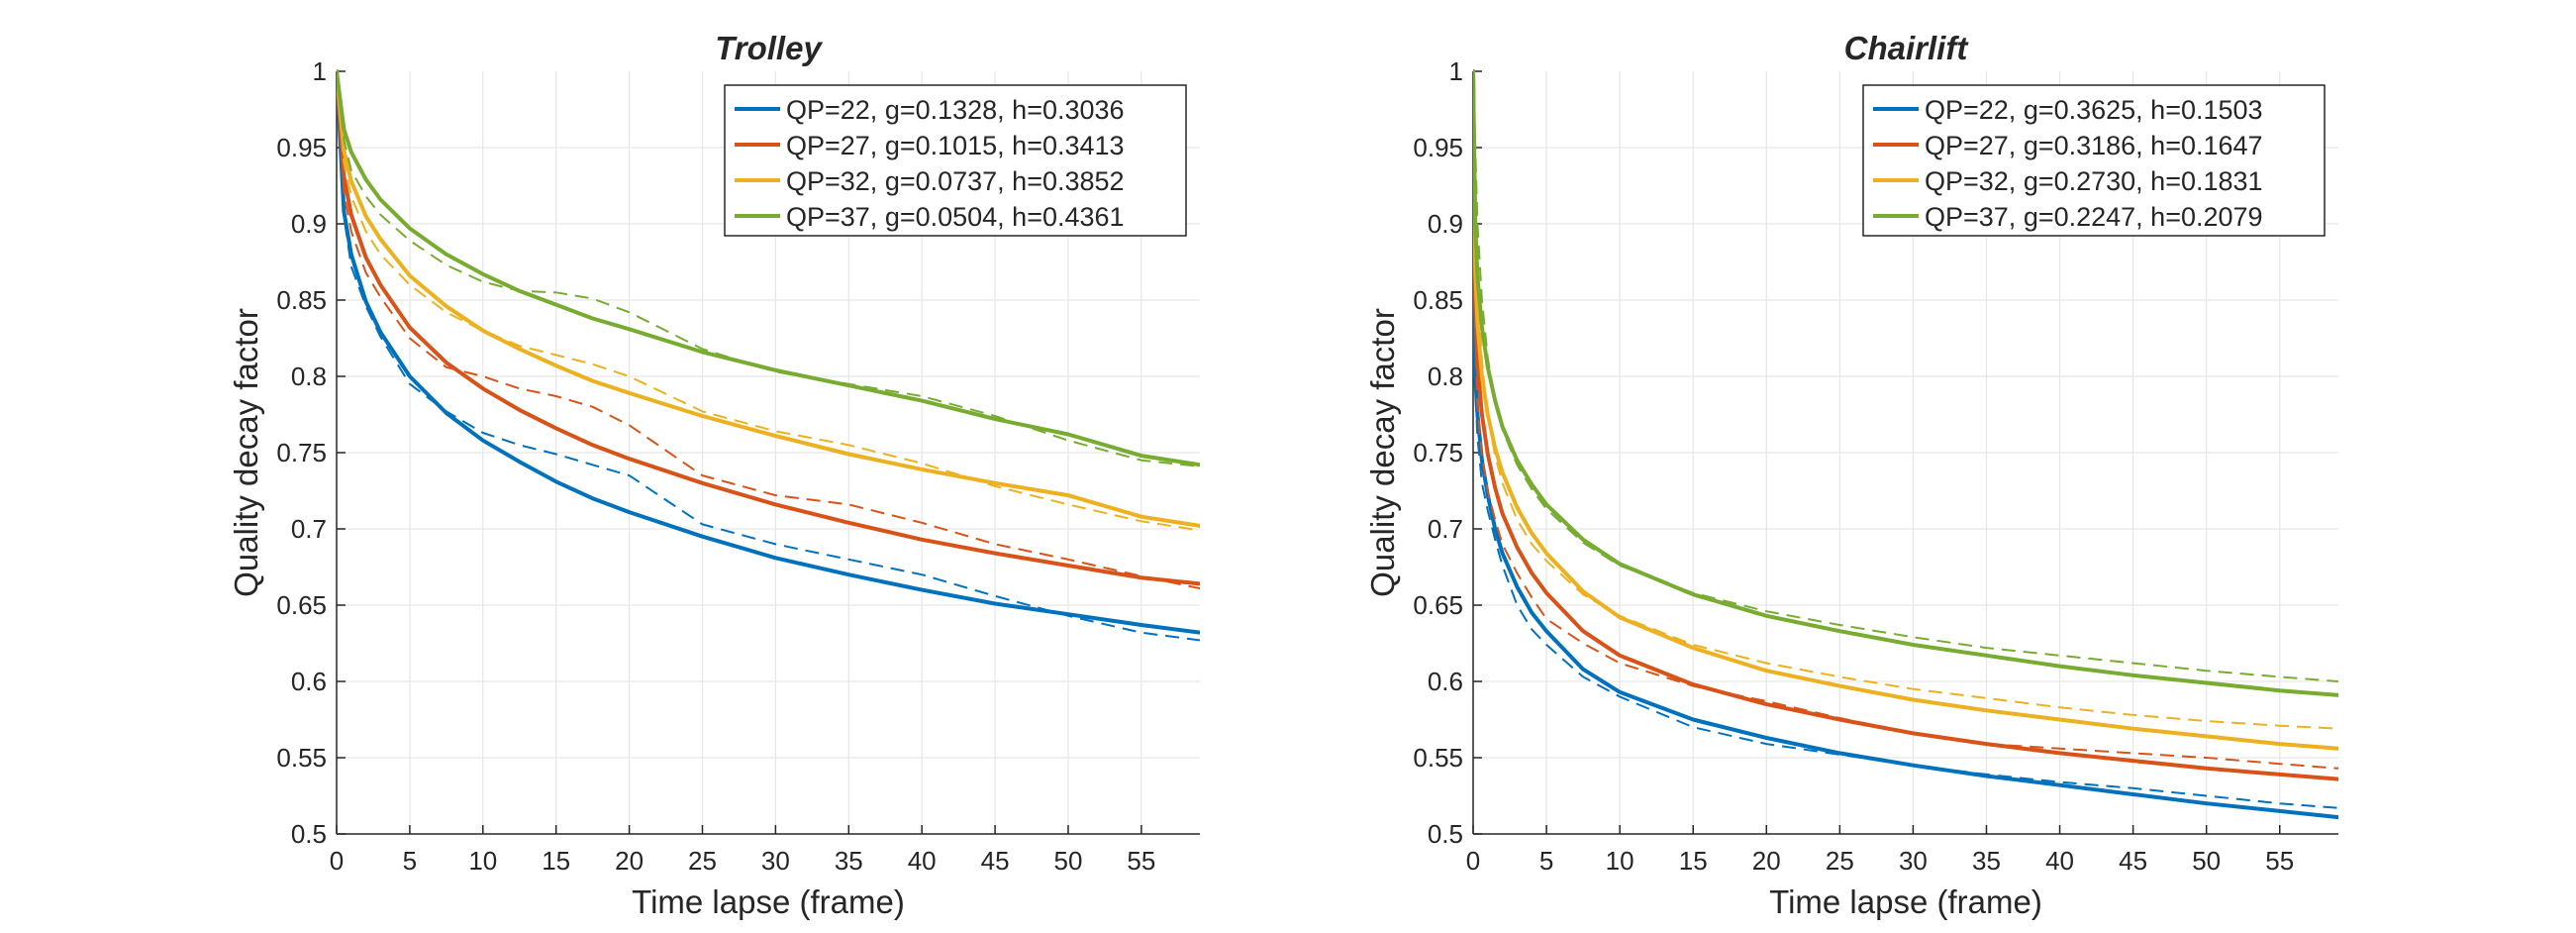  I want to click on legend-entry-2: QP=27, g=0.3186, h=0.1647, so click(2094, 145).